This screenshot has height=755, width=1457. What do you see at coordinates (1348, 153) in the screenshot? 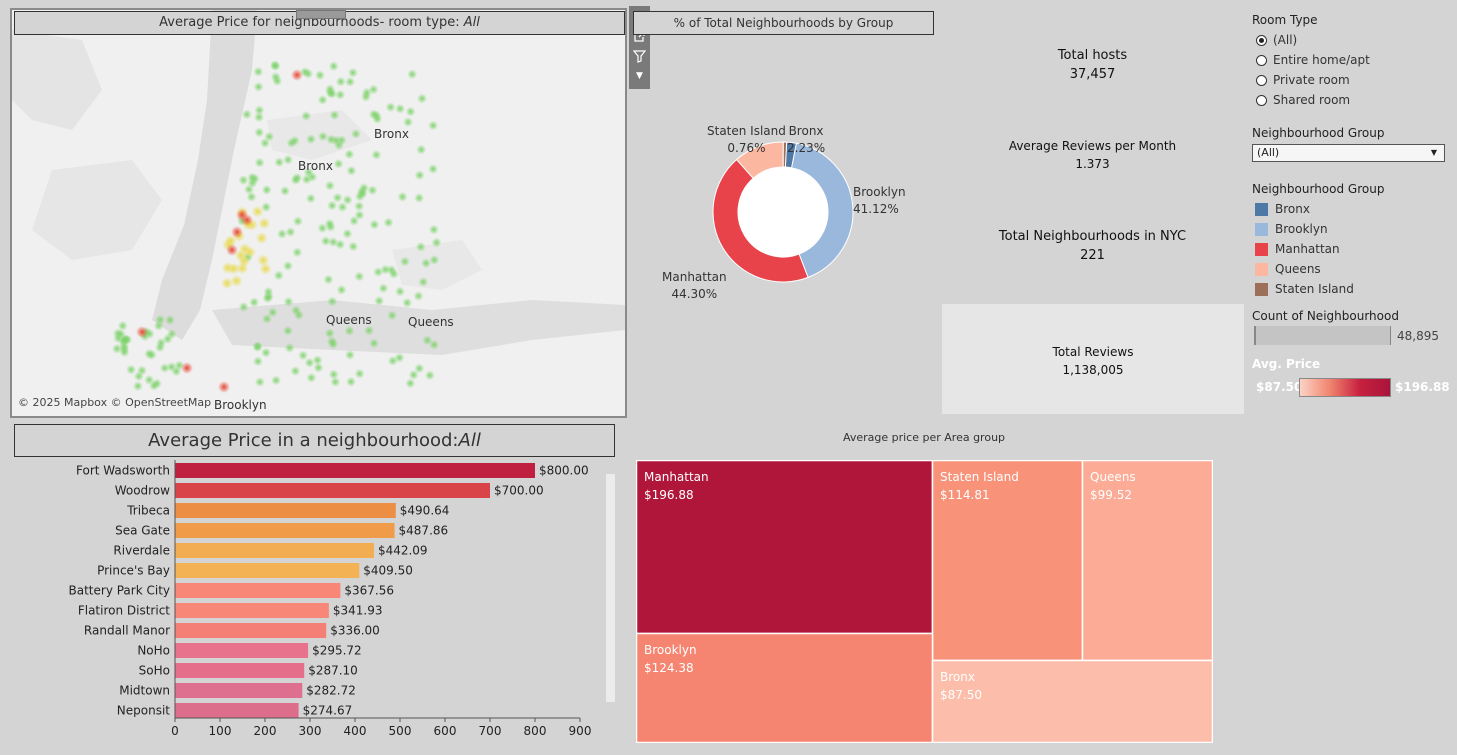
I see `neighbourhood-group-select: (All) ▼` at bounding box center [1348, 153].